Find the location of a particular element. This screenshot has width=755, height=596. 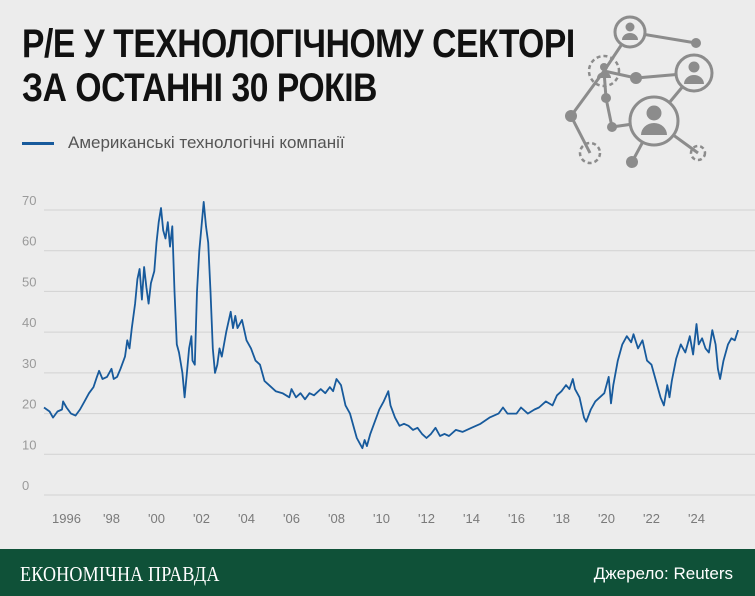

y-tick-label: 40 is located at coordinates (29, 322).